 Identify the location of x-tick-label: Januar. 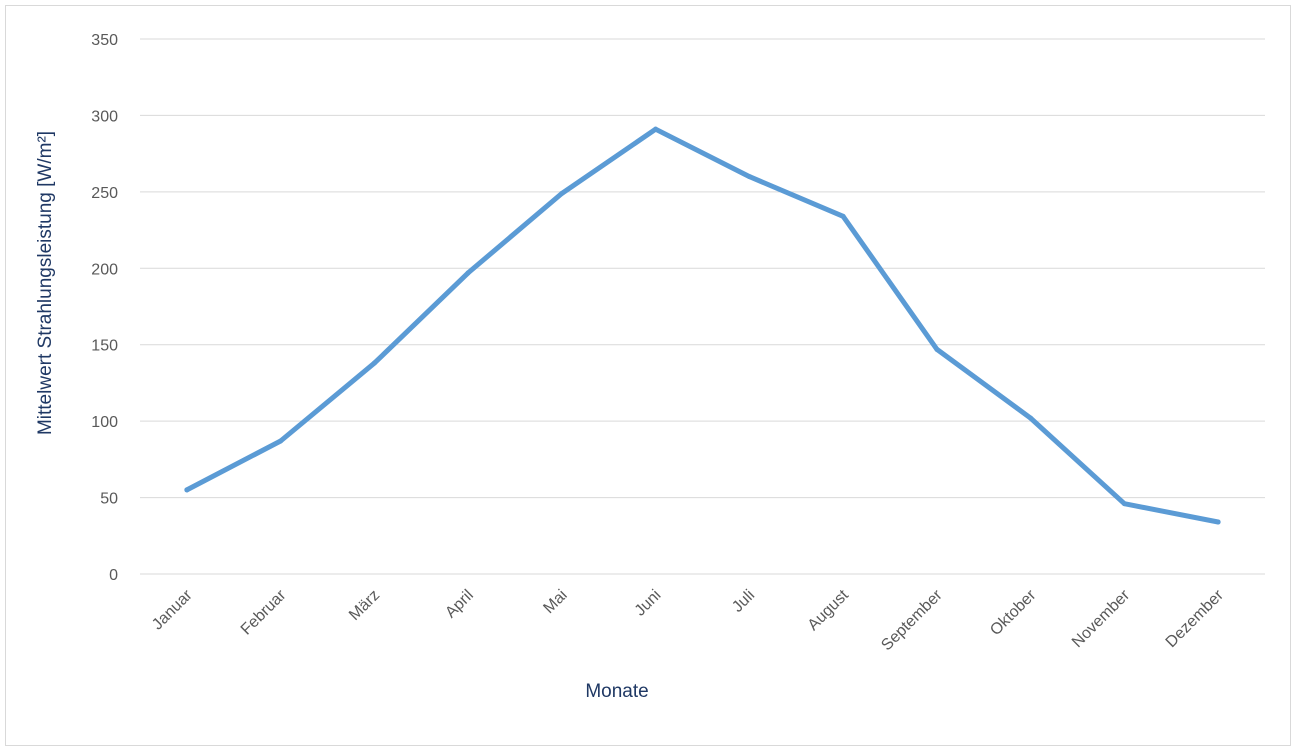
(172, 609).